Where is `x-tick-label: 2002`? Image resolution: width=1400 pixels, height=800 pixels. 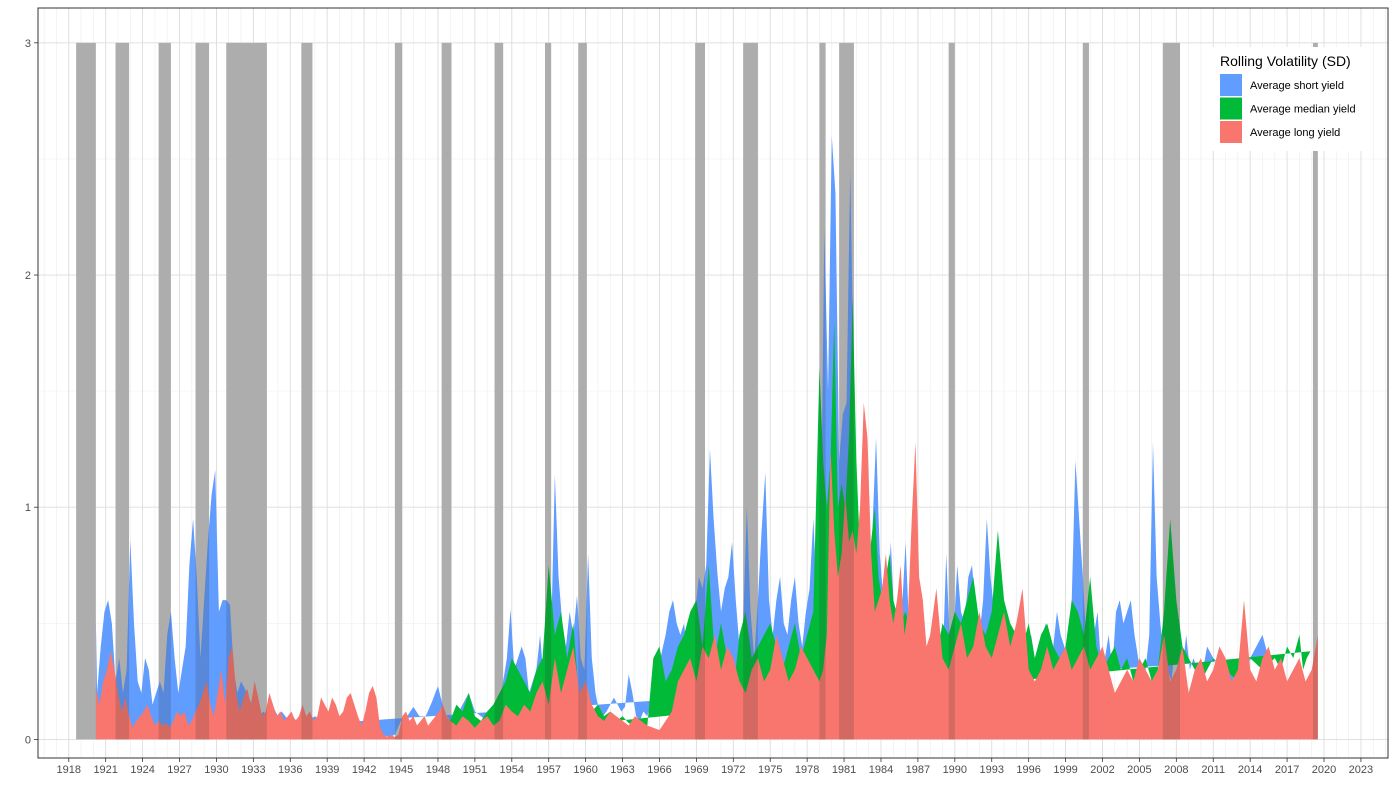
x-tick-label: 2002 is located at coordinates (1102, 770).